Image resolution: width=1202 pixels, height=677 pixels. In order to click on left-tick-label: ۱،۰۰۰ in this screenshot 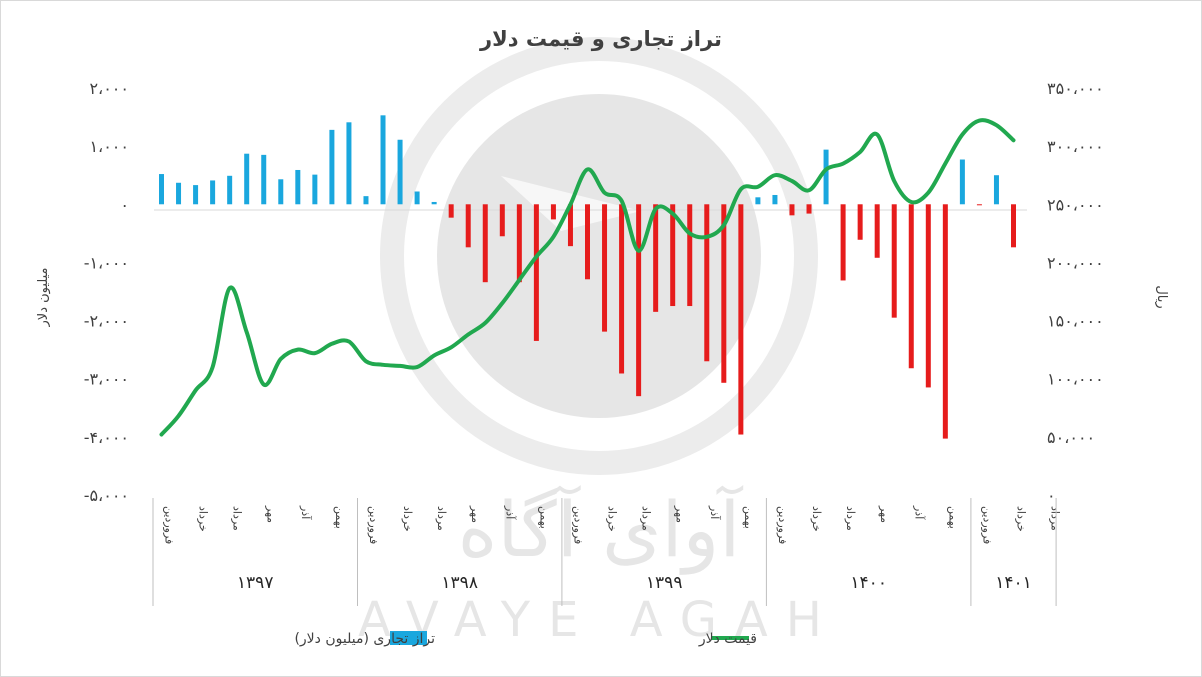, I will do `click(109, 146)`.